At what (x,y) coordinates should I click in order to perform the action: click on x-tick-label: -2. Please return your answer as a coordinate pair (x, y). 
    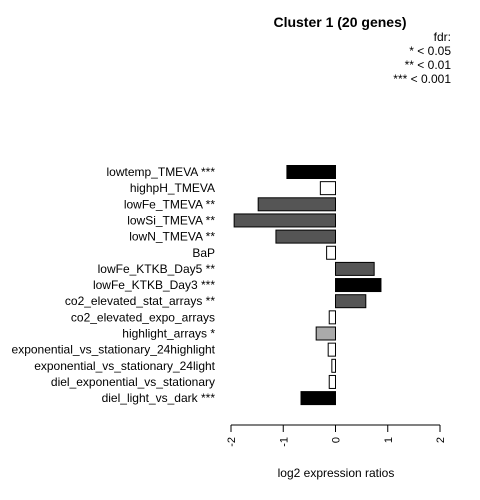
    Looking at the image, I should click on (232, 442).